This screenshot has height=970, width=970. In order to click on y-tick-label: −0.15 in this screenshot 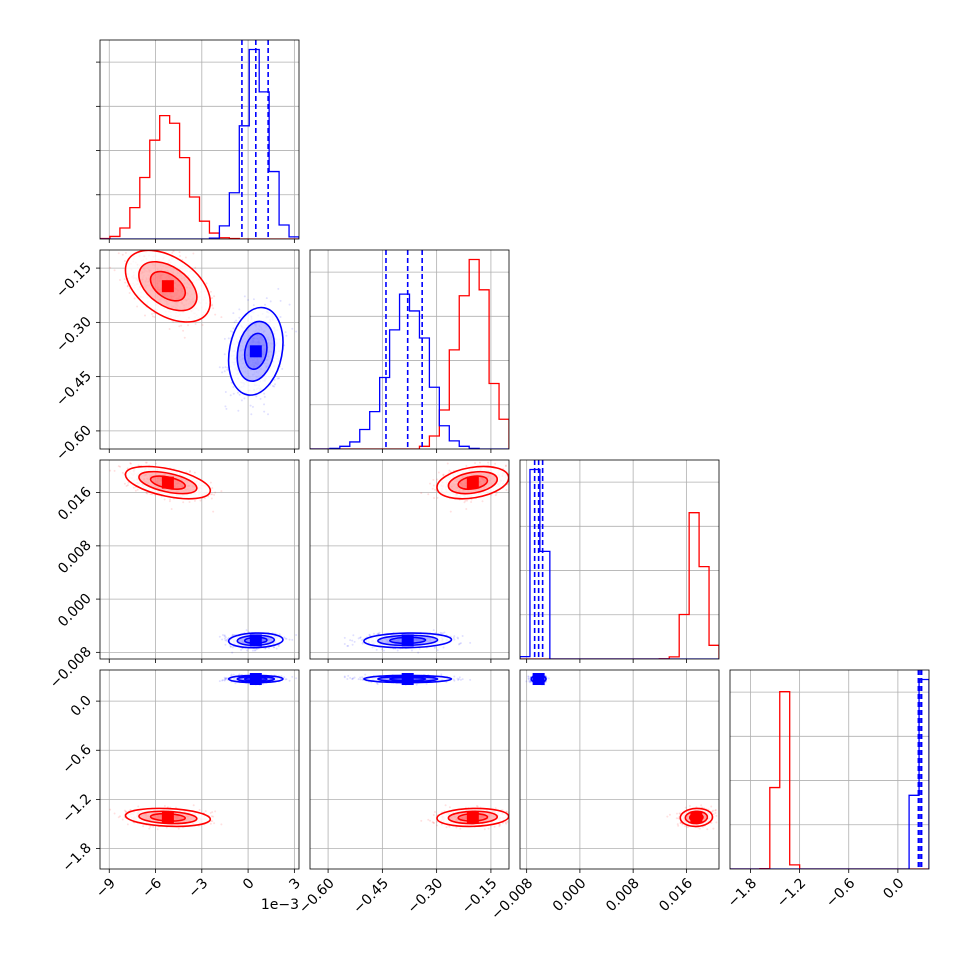, I will do `click(74, 281)`.